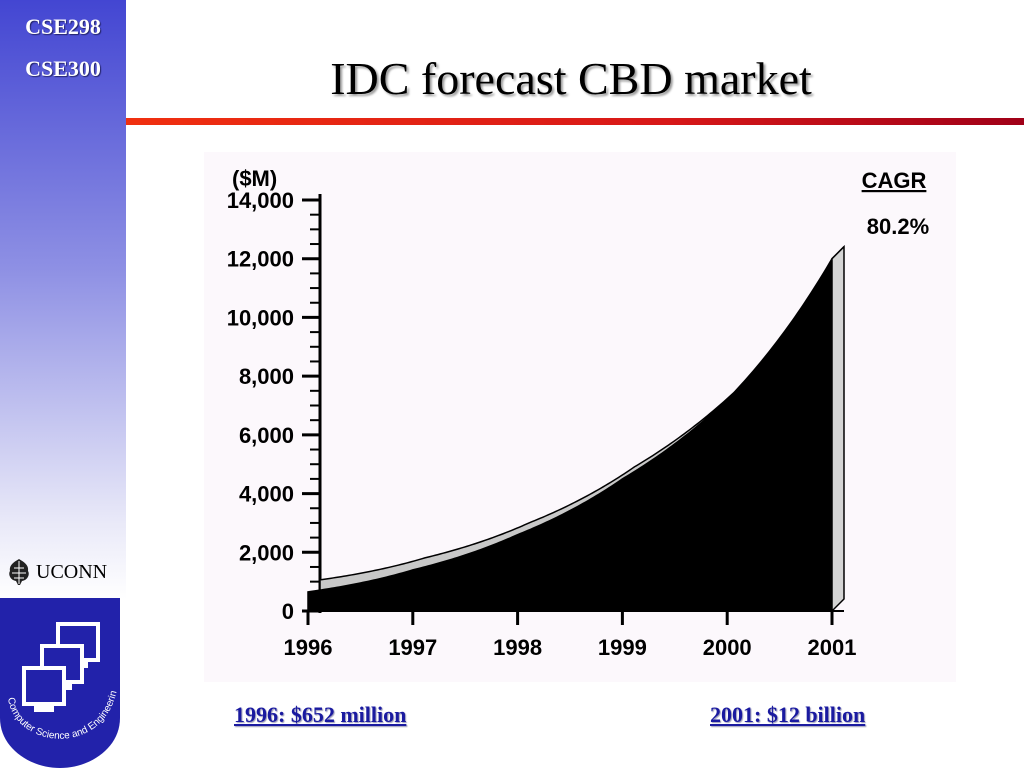 The width and height of the screenshot is (1024, 768). What do you see at coordinates (727, 647) in the screenshot?
I see `x-tick-label: 2000` at bounding box center [727, 647].